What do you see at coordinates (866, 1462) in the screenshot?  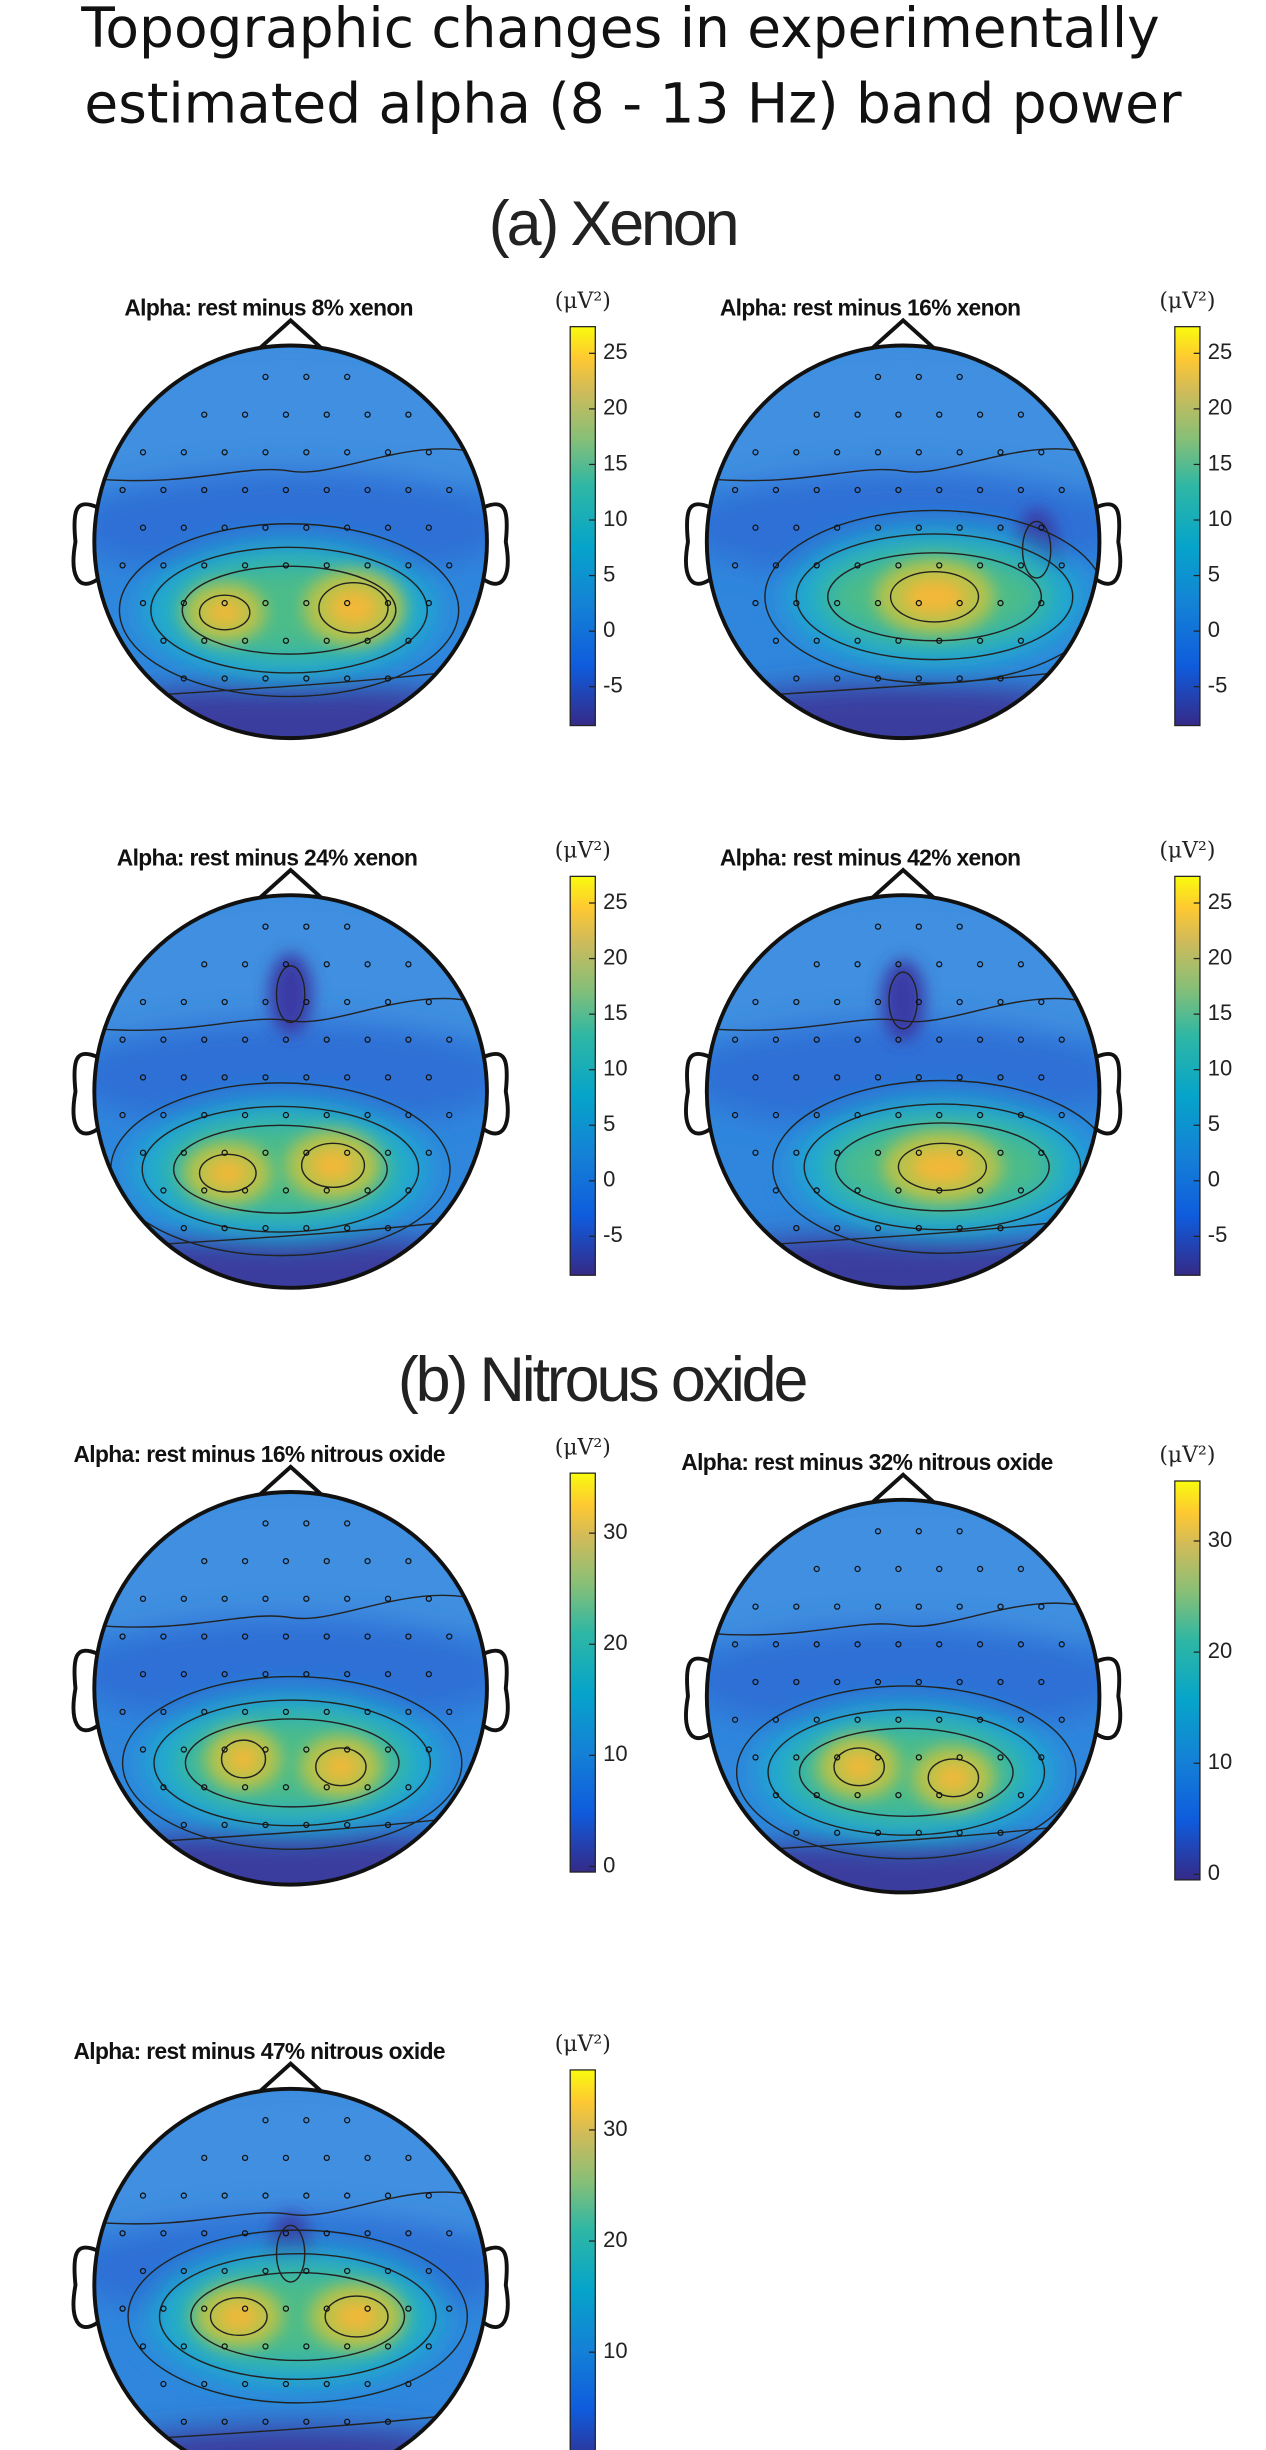 I see `plot-title: Alpha: rest minus 32% nitrous oxide` at bounding box center [866, 1462].